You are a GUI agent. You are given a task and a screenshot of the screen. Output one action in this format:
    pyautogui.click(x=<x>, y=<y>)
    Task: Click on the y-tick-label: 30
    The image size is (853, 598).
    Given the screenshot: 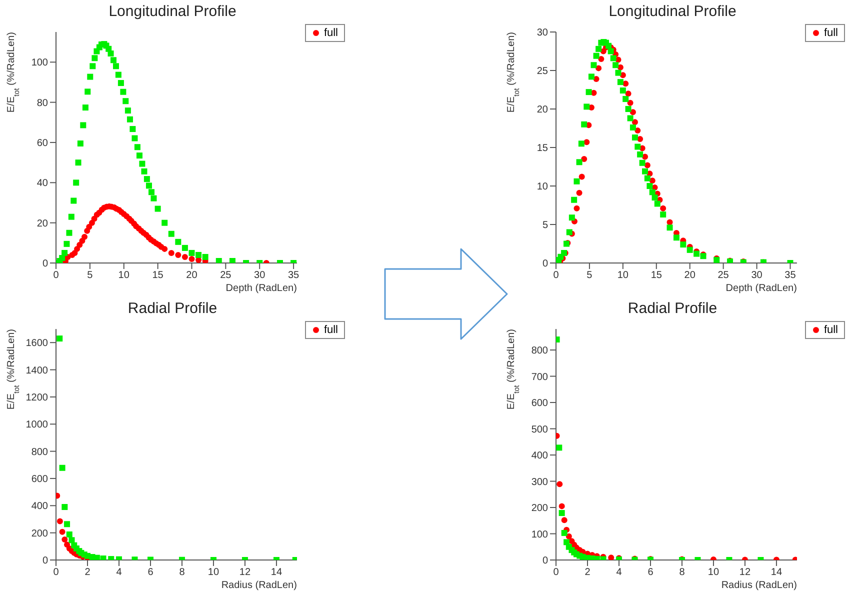 What is the action you would take?
    pyautogui.click(x=542, y=33)
    